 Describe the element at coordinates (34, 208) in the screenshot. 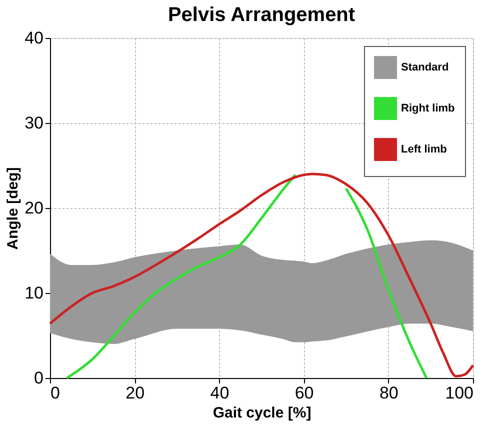

I see `y-tick-label: 20` at that location.